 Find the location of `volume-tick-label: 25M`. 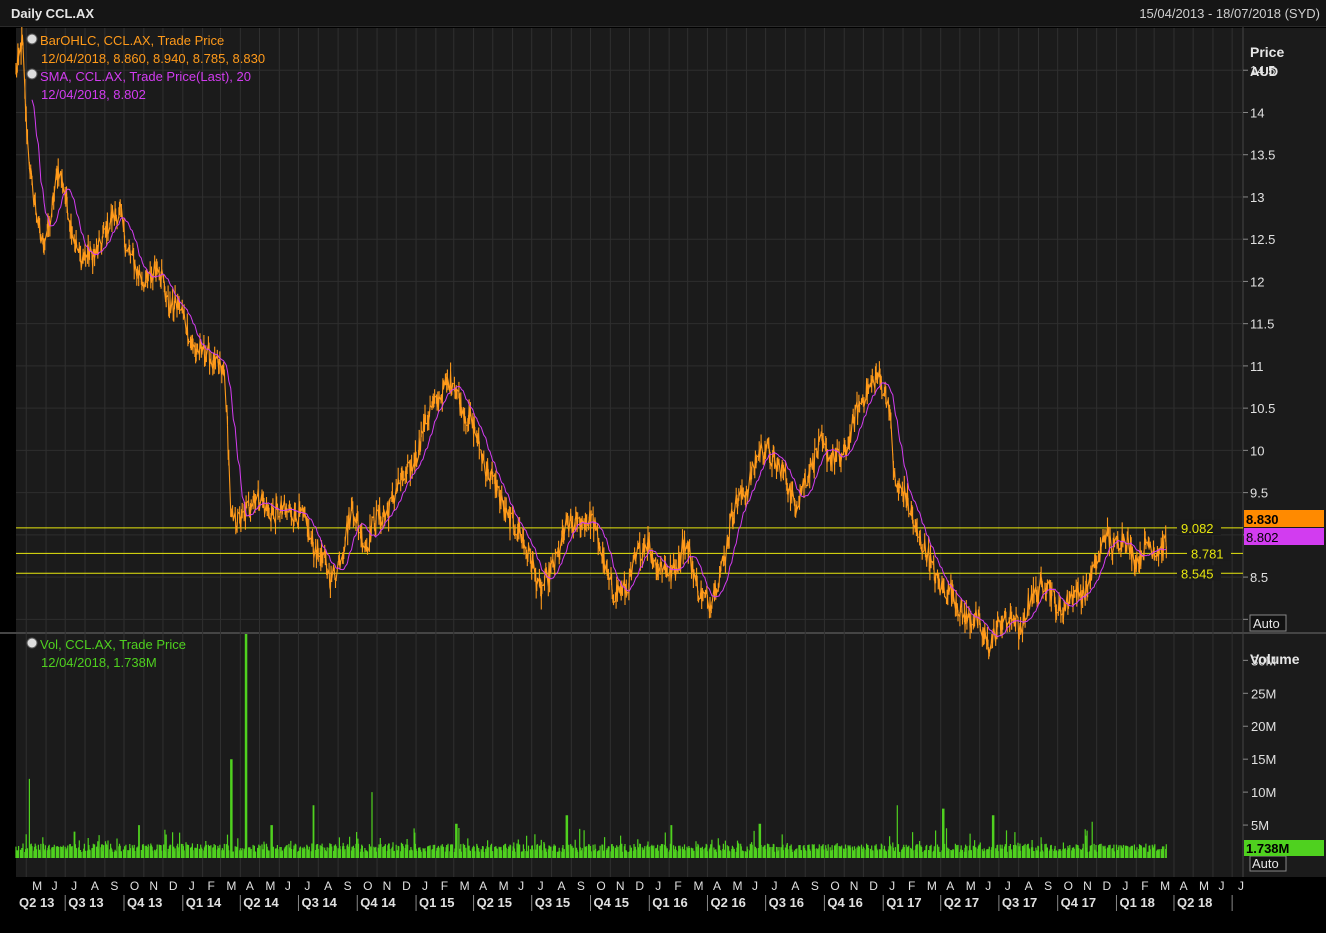

volume-tick-label: 25M is located at coordinates (1263, 693).